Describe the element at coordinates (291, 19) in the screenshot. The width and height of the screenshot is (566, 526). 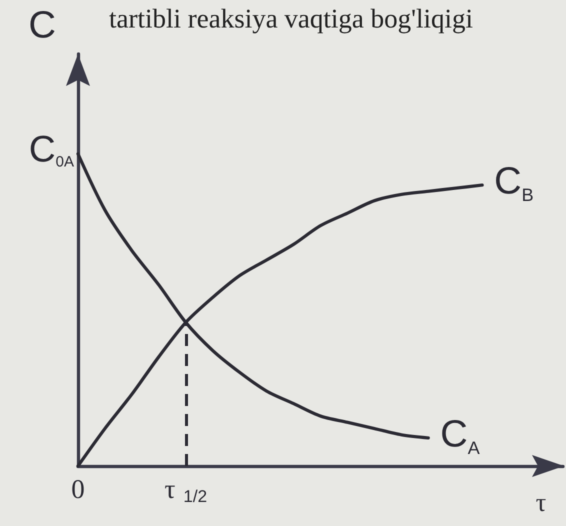
I see `chart-title: tartibli reaksiya vaqtiga bog'liqigi` at that location.